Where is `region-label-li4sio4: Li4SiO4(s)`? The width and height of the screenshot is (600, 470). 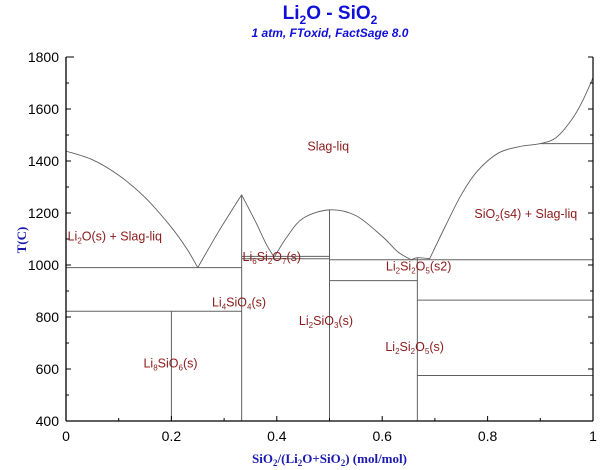 region-label-li4sio4: Li4SiO4(s) is located at coordinates (239, 304).